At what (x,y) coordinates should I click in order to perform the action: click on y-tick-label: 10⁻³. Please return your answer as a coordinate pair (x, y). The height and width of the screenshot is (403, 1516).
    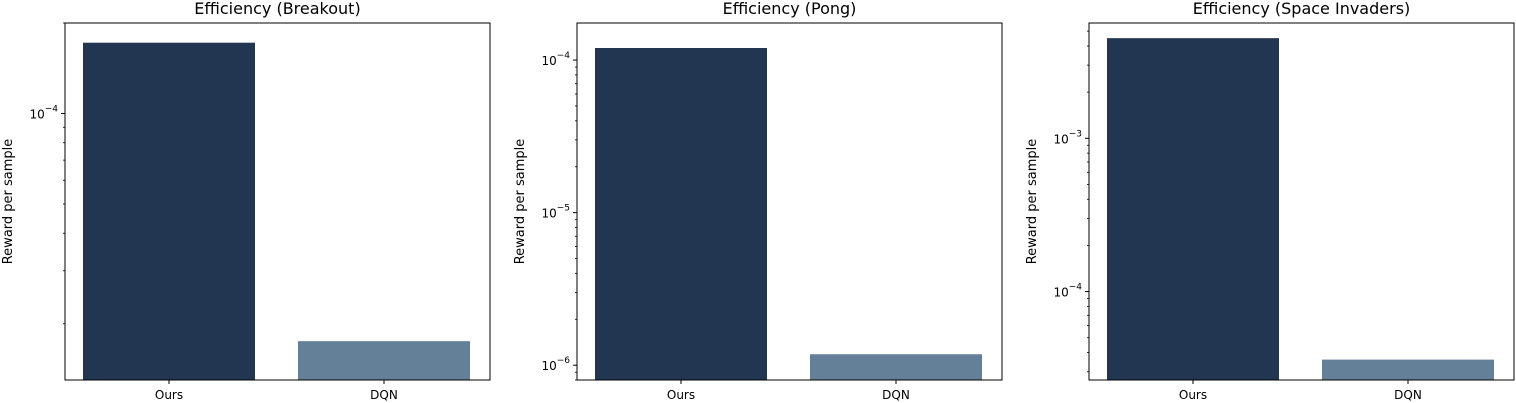
    Looking at the image, I should click on (1067, 137).